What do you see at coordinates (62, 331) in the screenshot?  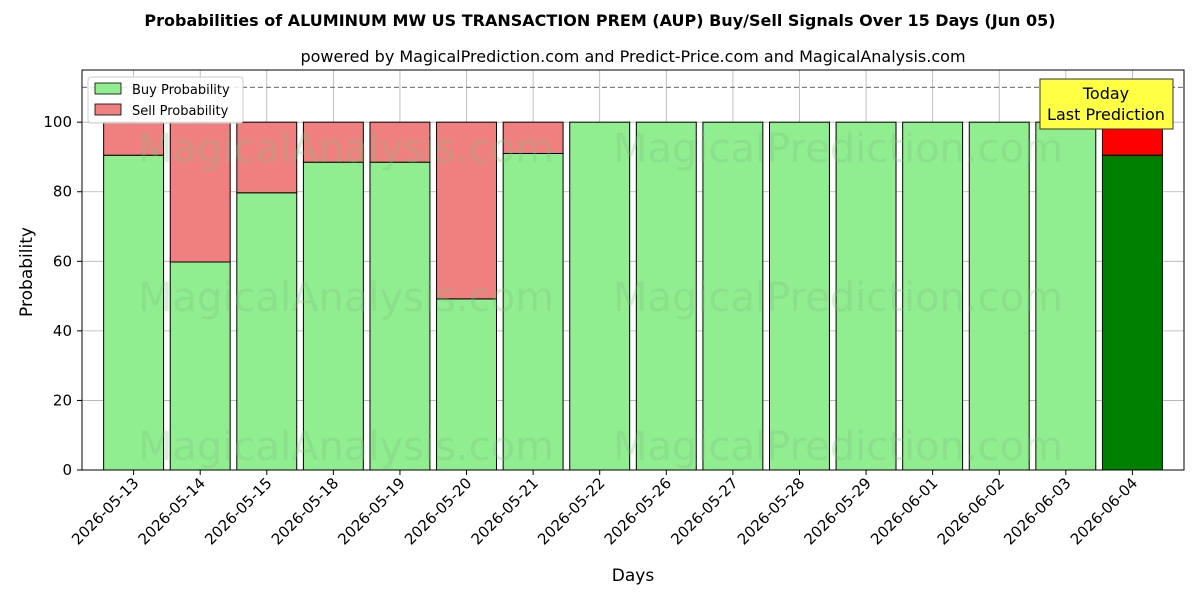 I see `y-tick-label: 40` at bounding box center [62, 331].